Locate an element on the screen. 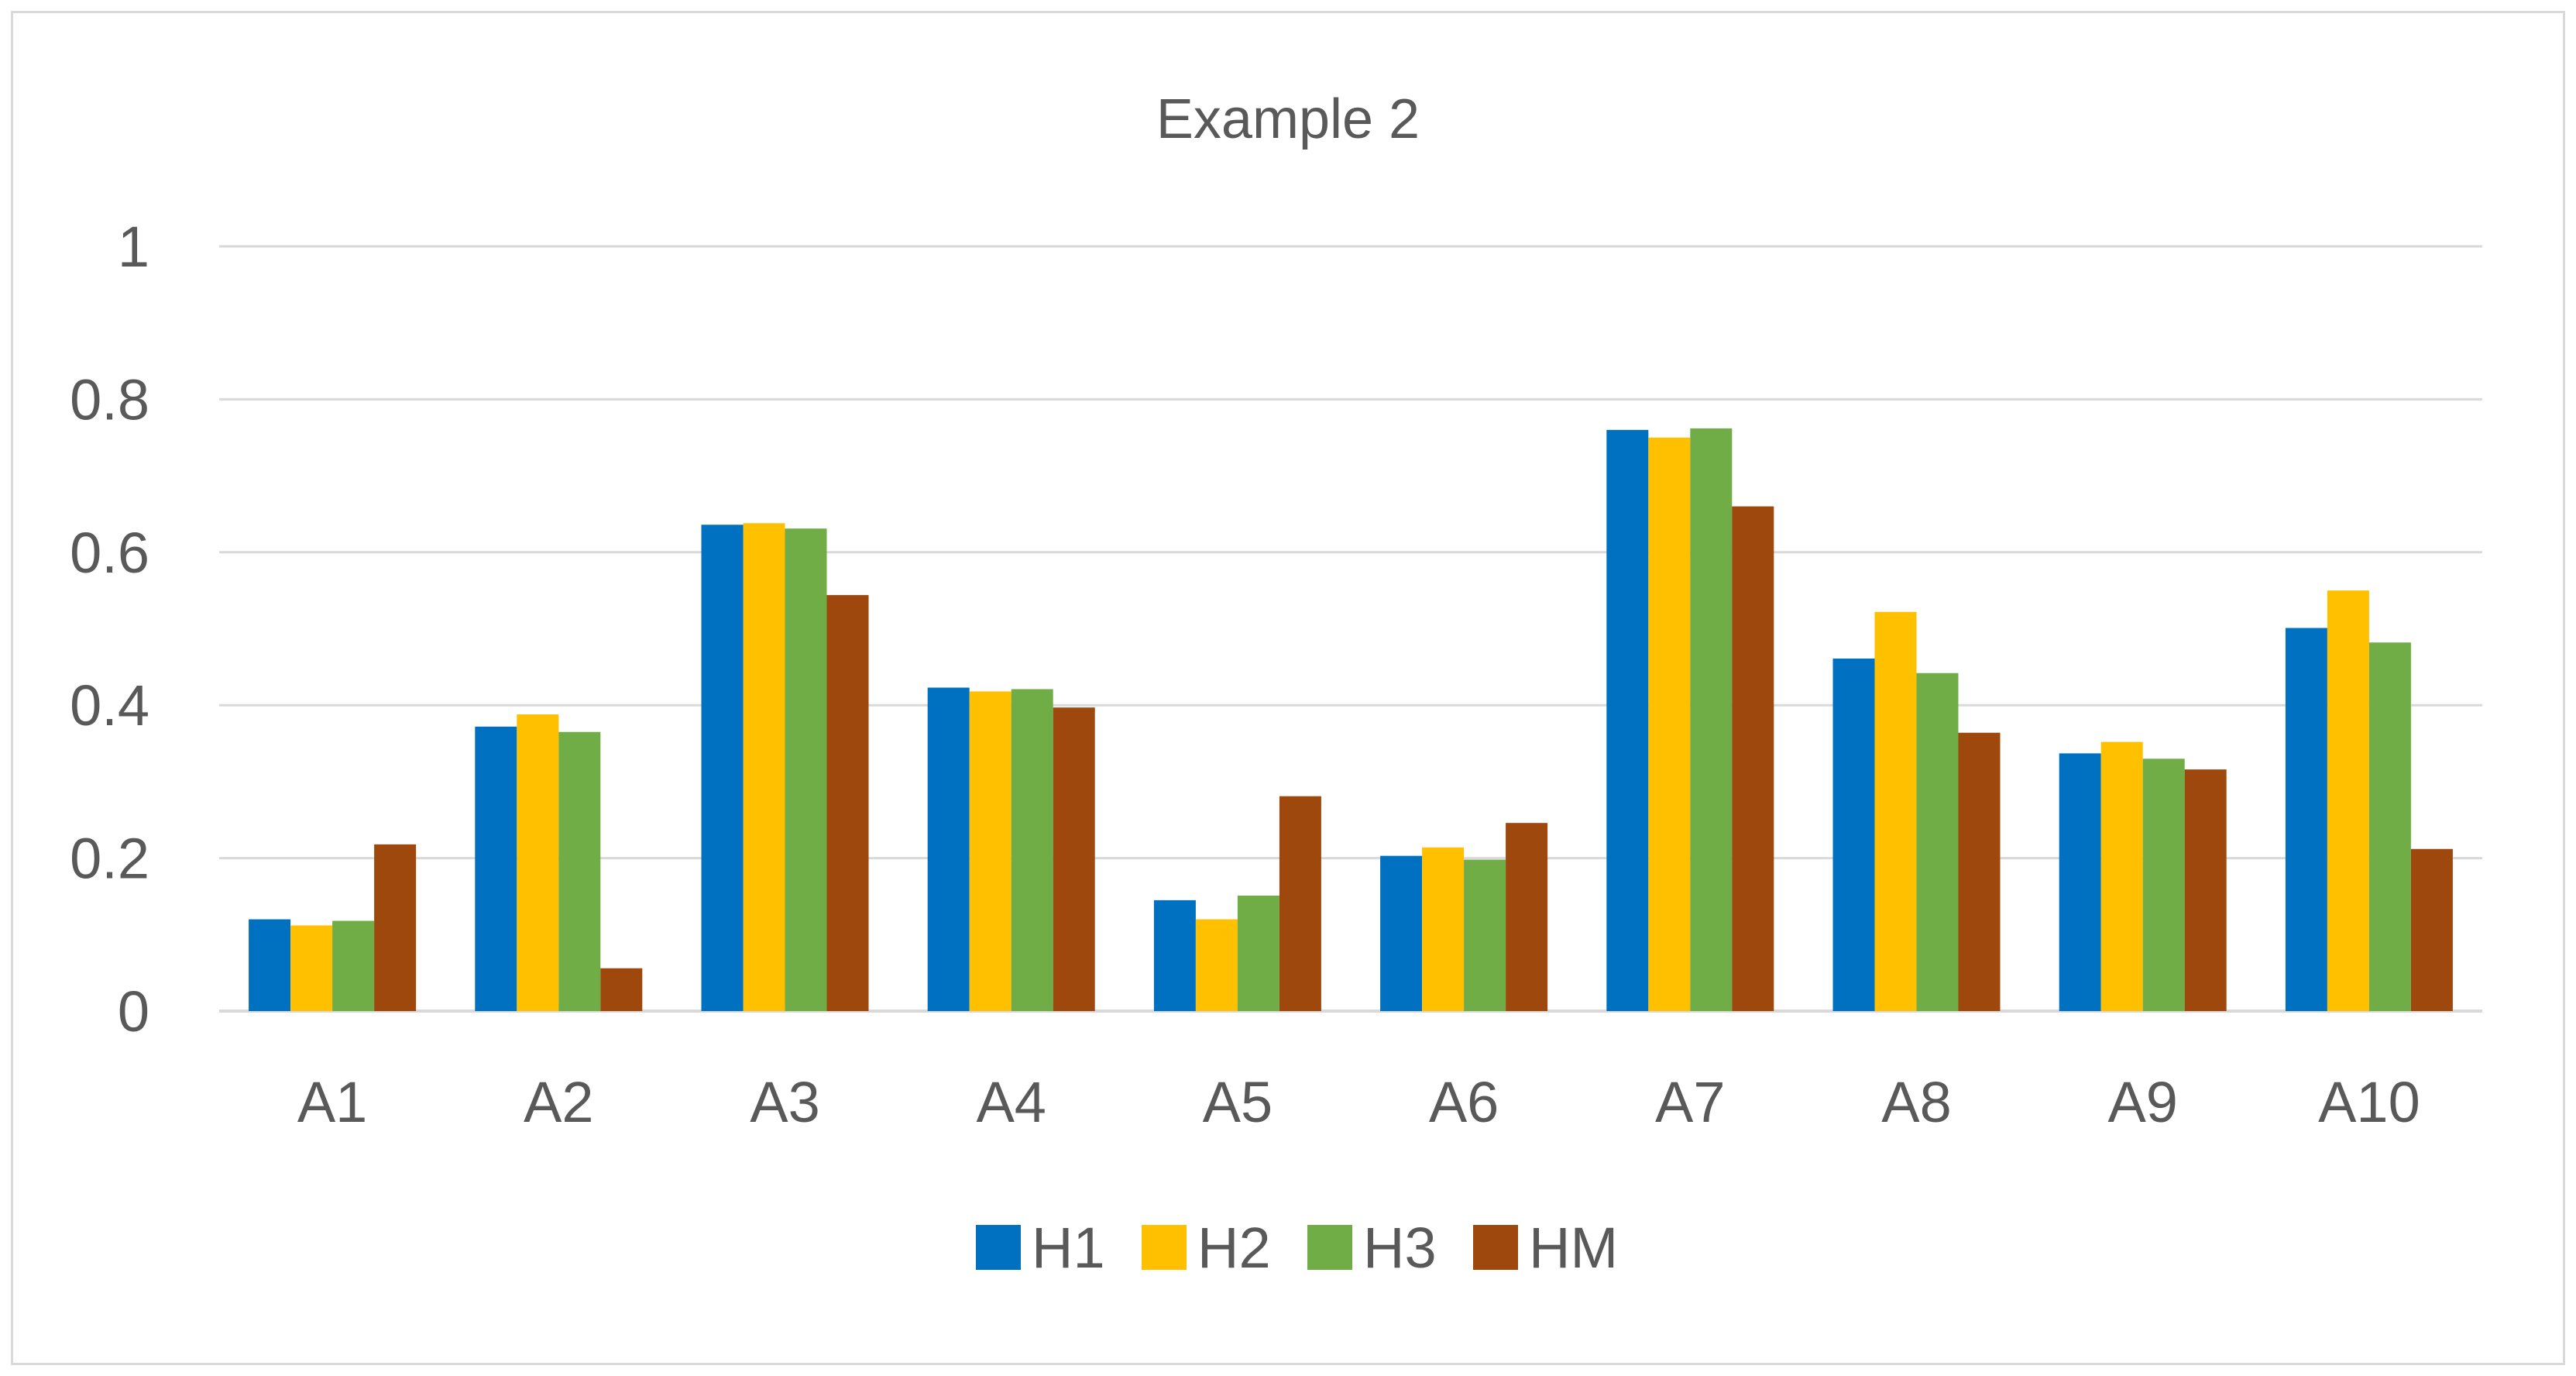 Image resolution: width=2576 pixels, height=1376 pixels. bar-h2-a6 is located at coordinates (1443, 929).